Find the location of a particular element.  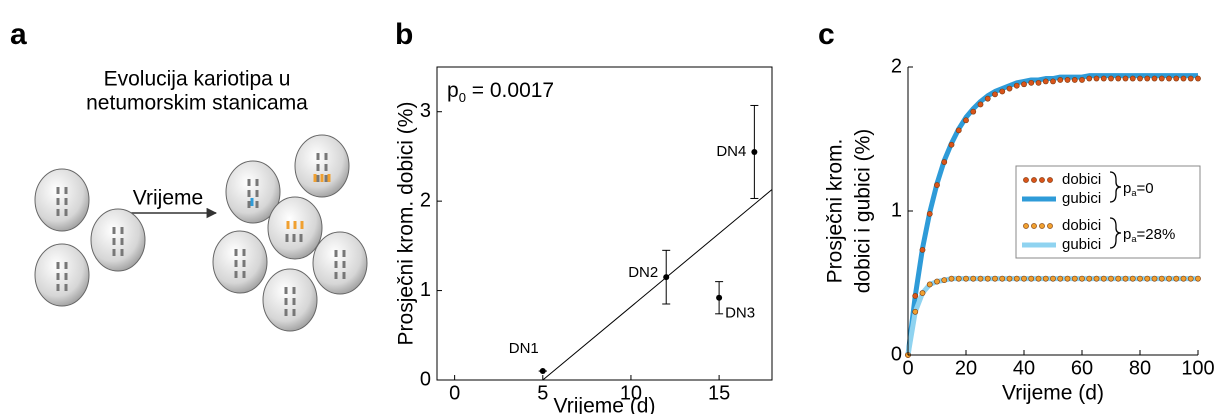

x-tick-label: 15 is located at coordinates (719, 393).